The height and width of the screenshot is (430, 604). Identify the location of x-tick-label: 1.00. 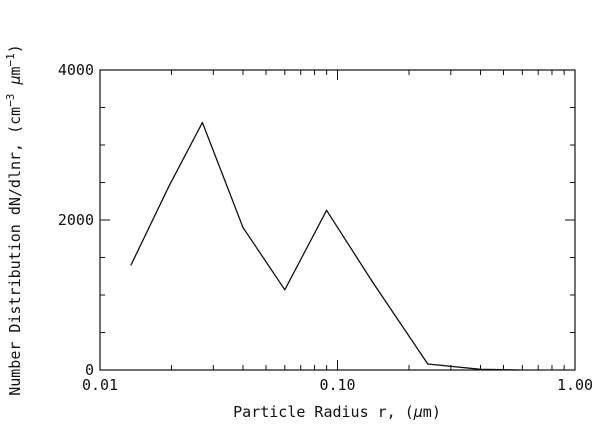
(575, 385).